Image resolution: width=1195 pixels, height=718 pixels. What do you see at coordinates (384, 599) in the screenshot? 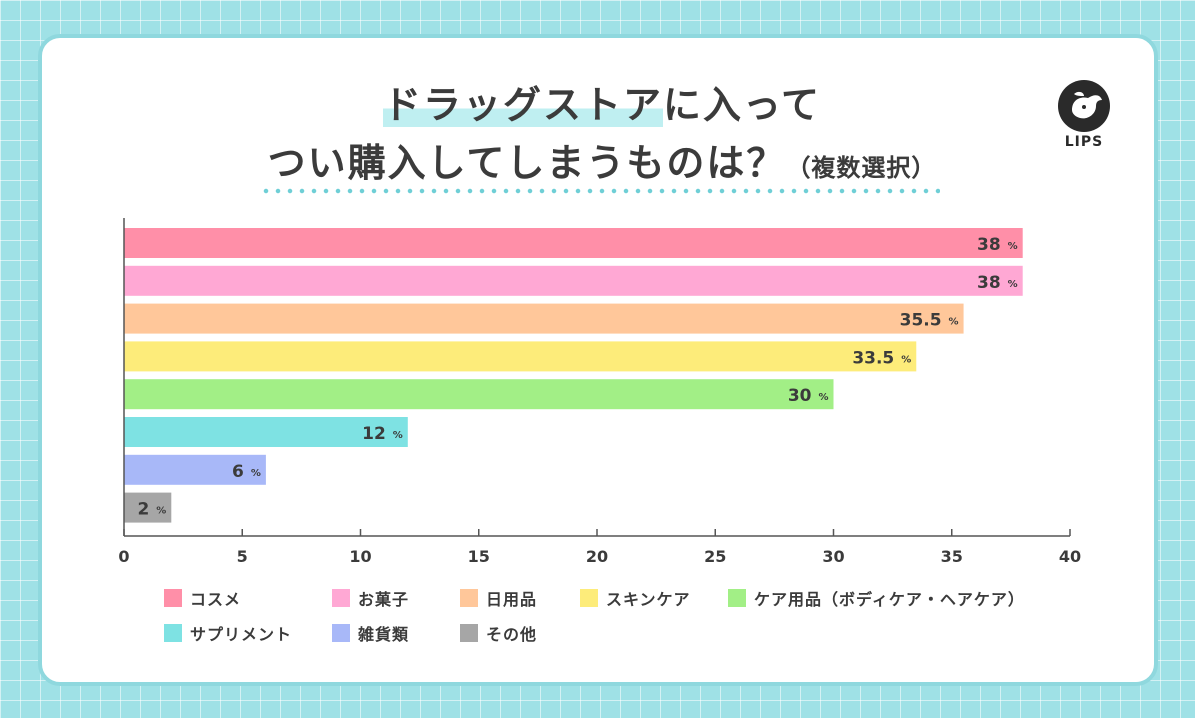
I see `legend-label: お菓子` at bounding box center [384, 599].